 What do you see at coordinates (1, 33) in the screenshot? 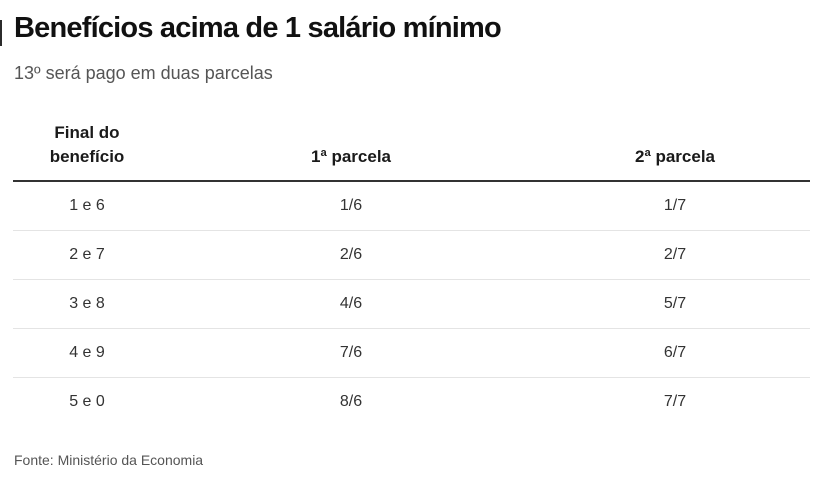
I see `title-accent-bar` at bounding box center [1, 33].